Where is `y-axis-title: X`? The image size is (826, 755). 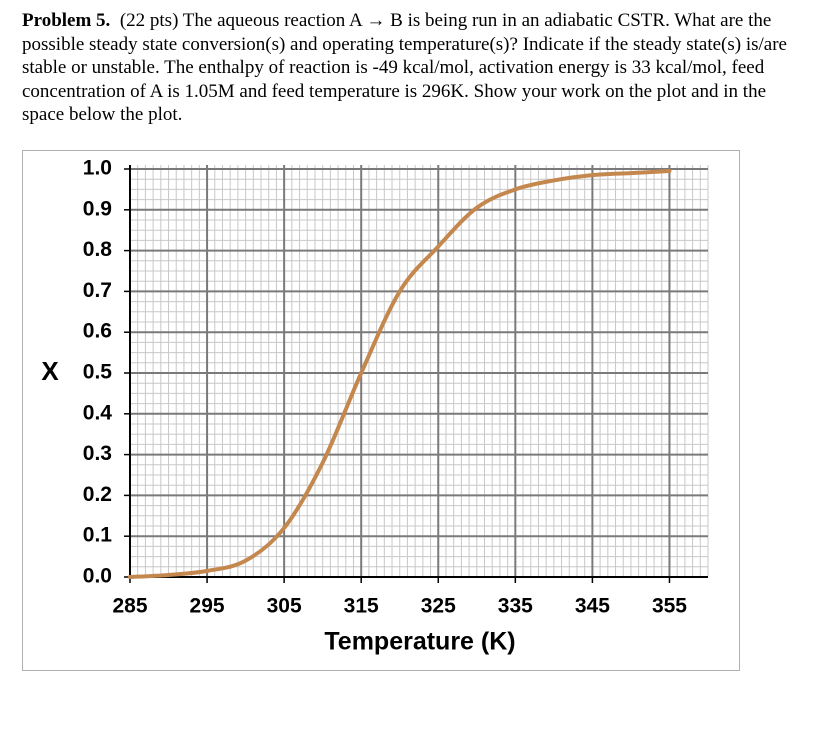
y-axis-title: X is located at coordinates (50, 371).